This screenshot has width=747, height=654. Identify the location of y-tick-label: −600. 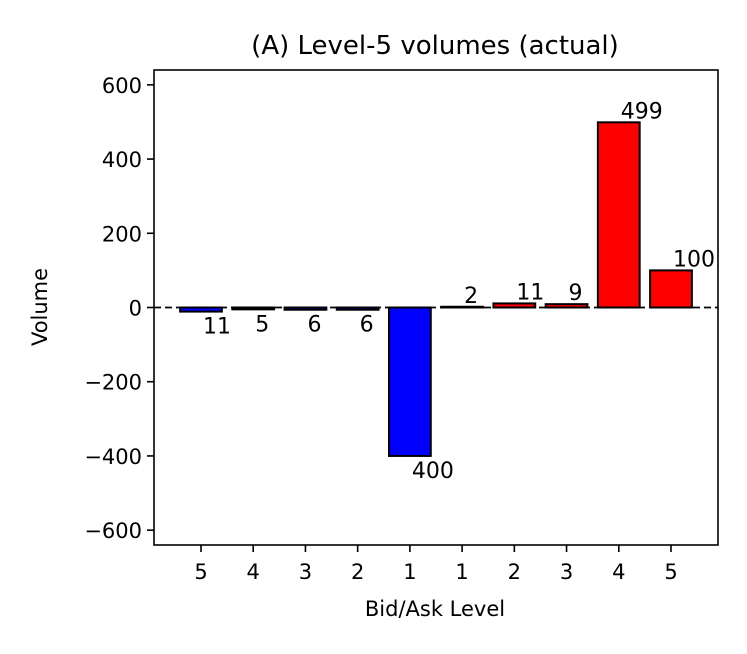
(113, 531).